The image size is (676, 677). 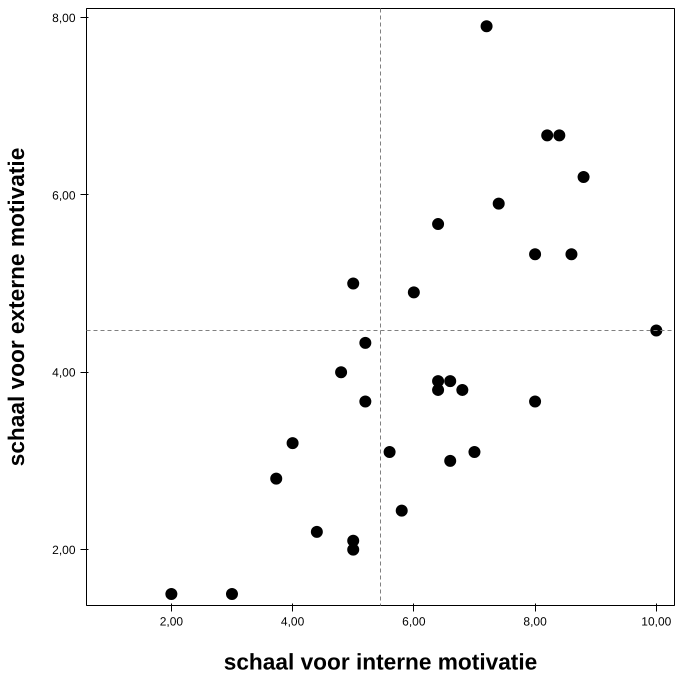 I want to click on y-axis-title: schaal voor externe motivatie, so click(x=16, y=307).